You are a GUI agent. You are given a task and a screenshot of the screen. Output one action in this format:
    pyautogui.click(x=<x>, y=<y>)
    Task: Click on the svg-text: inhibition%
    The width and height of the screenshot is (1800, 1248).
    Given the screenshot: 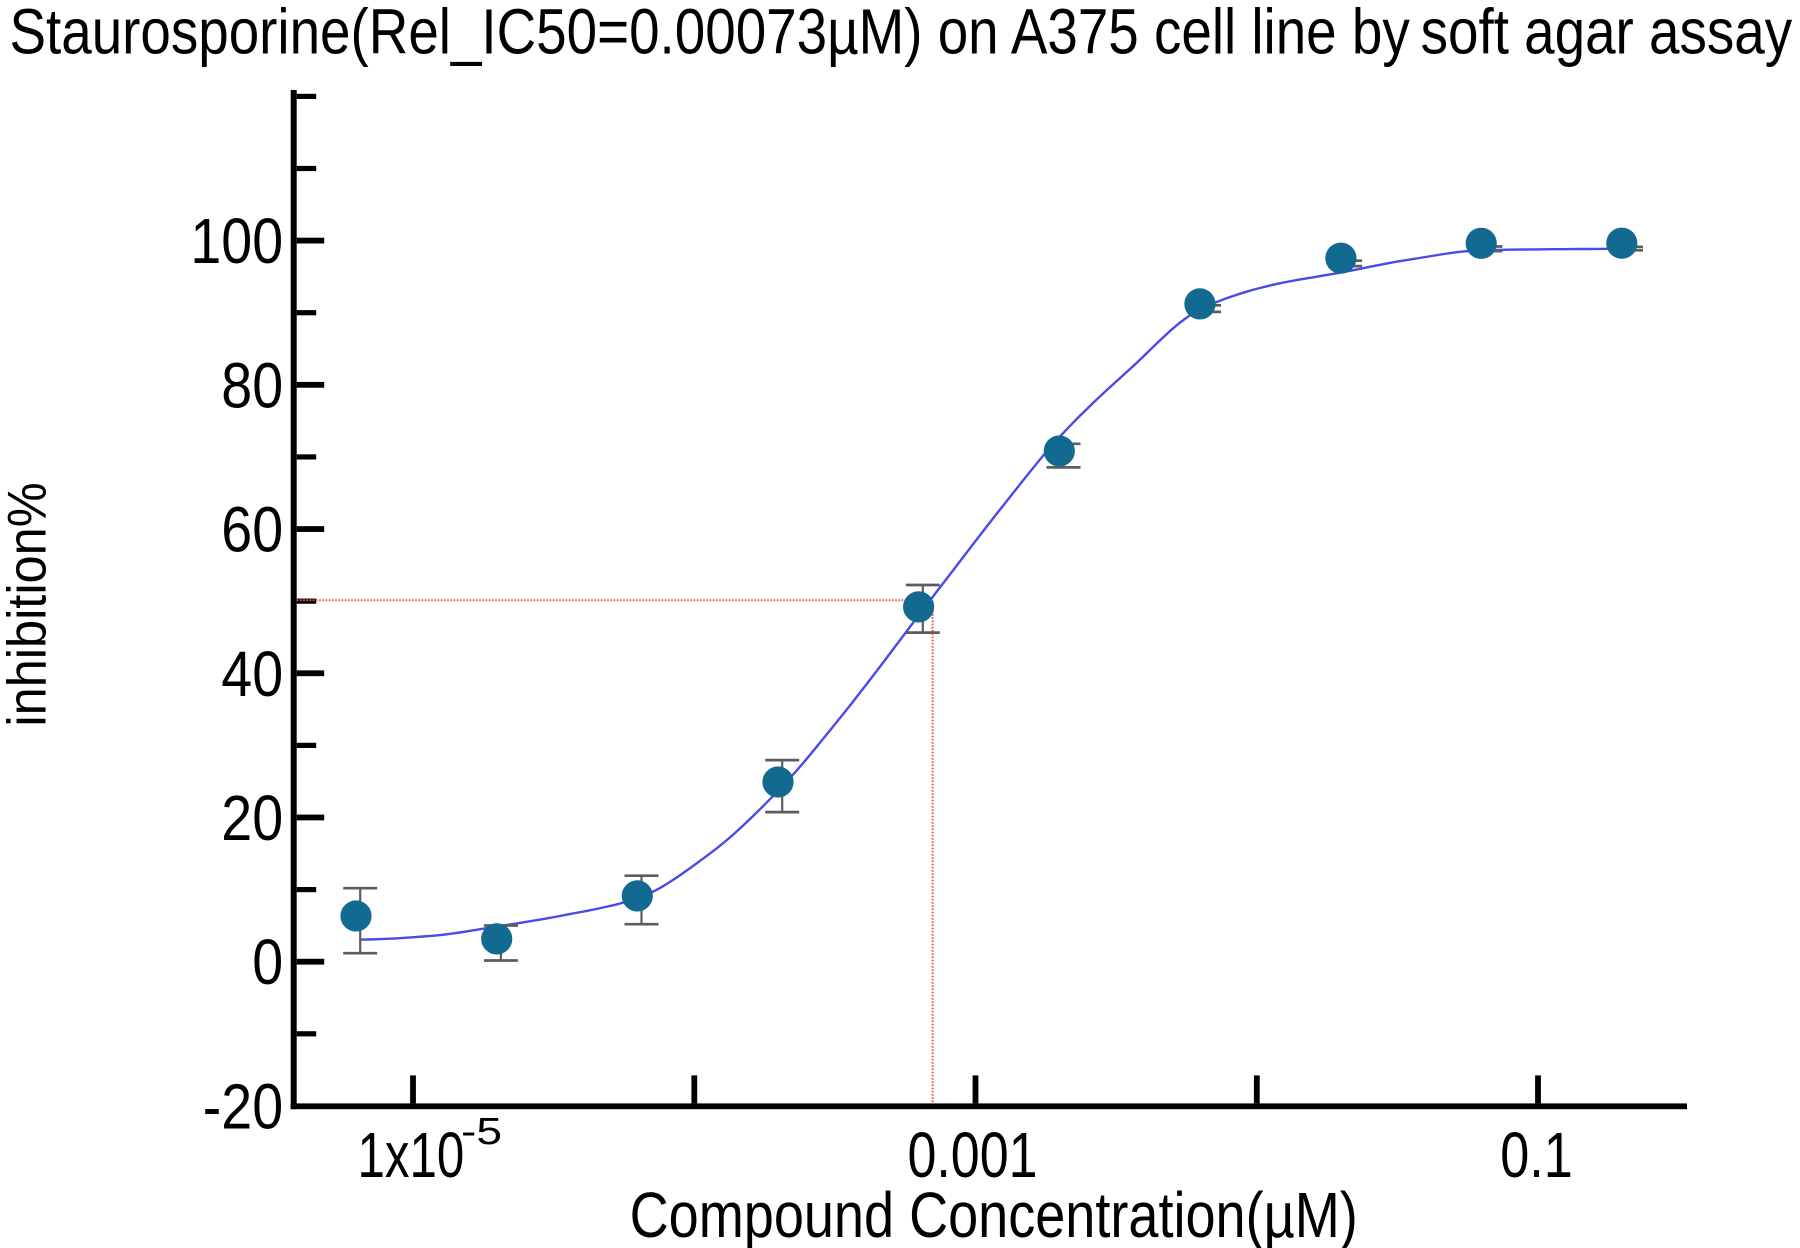 What is the action you would take?
    pyautogui.click(x=28, y=604)
    